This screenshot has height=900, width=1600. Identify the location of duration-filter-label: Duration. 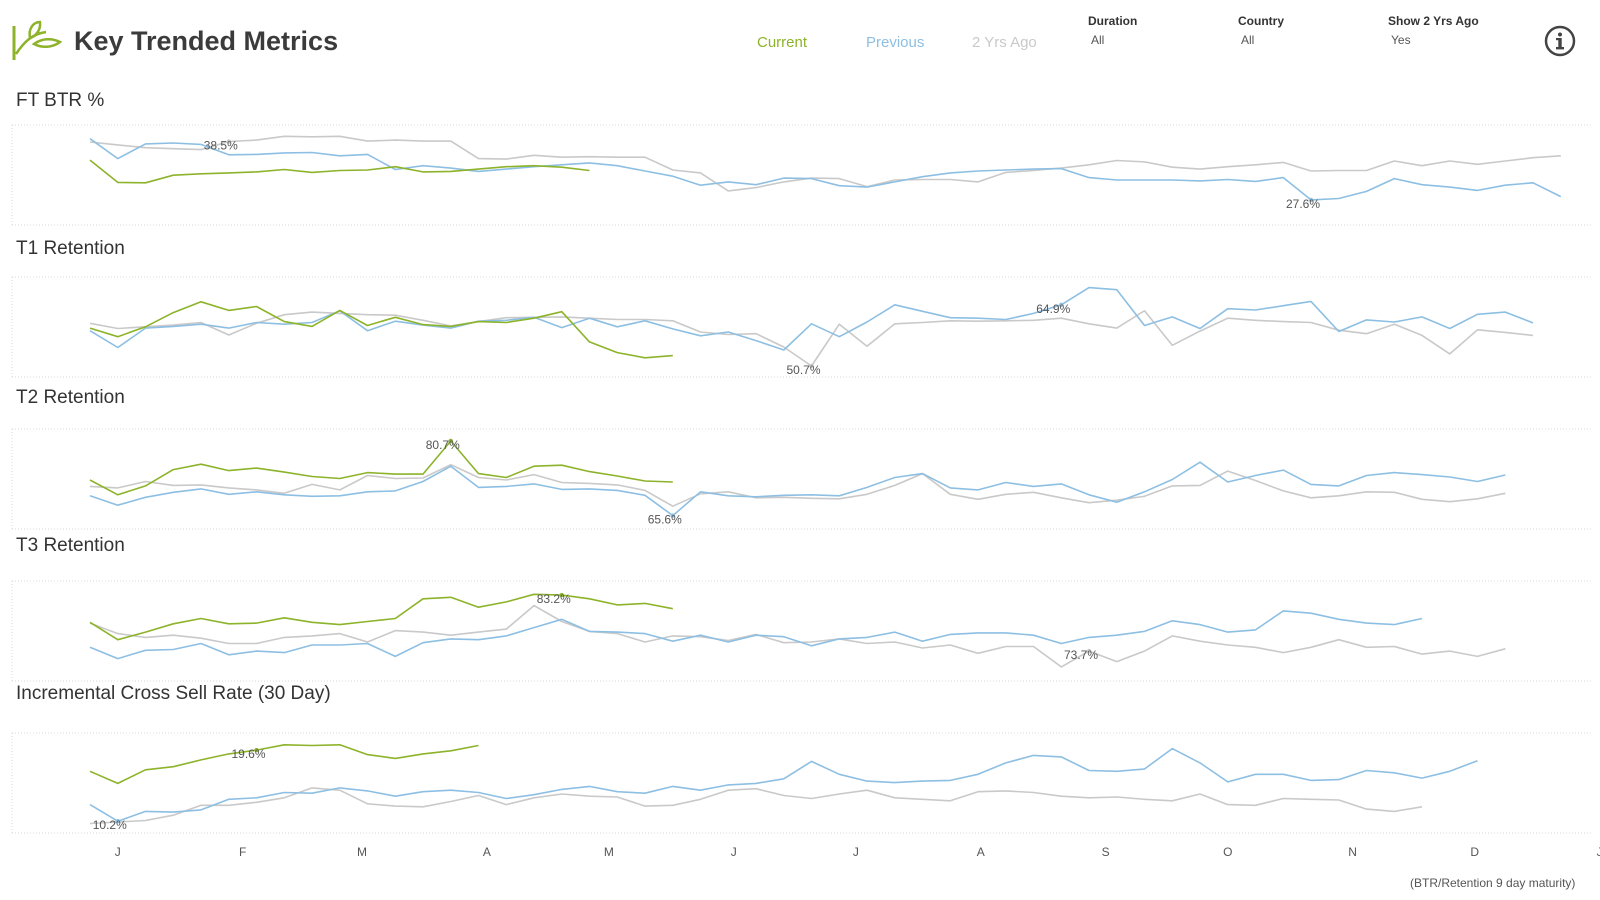
(1113, 21).